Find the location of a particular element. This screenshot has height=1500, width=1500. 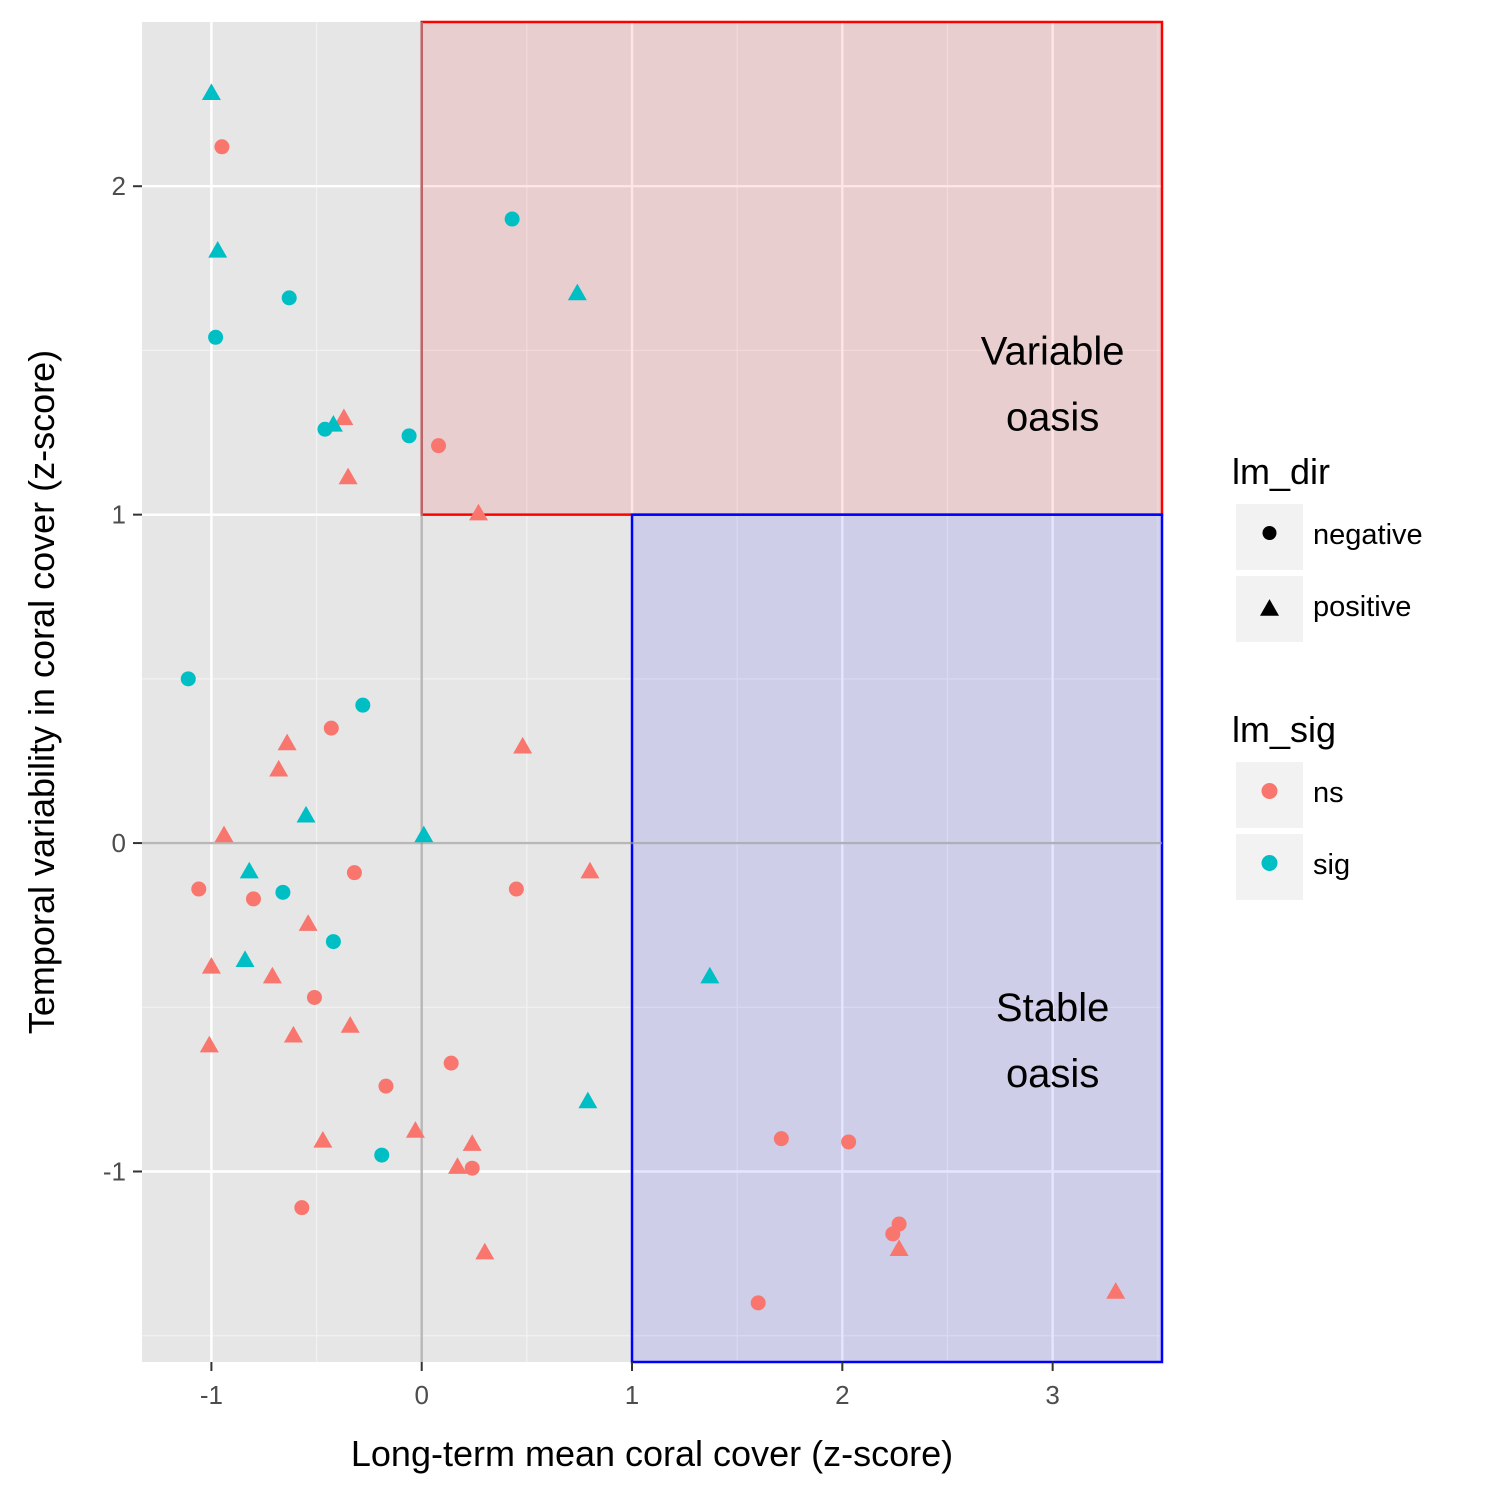

legend-key-triangle is located at coordinates (1269, 607).